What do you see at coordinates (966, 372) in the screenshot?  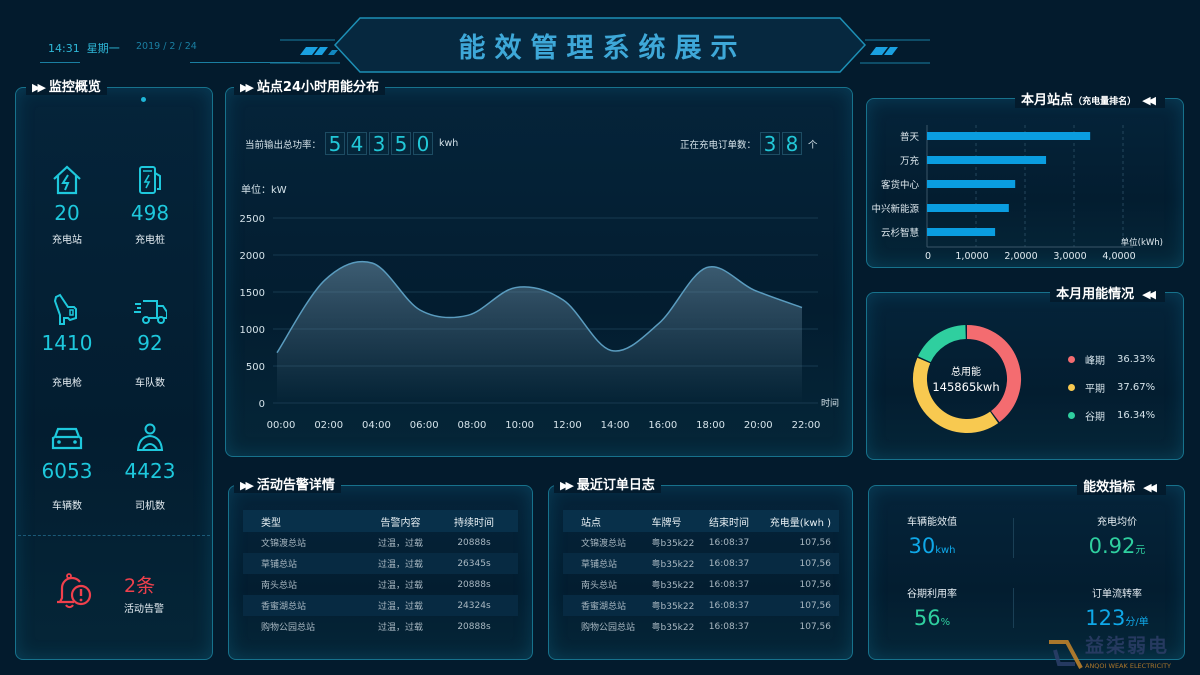 I see `donut-center-label: 总用能` at bounding box center [966, 372].